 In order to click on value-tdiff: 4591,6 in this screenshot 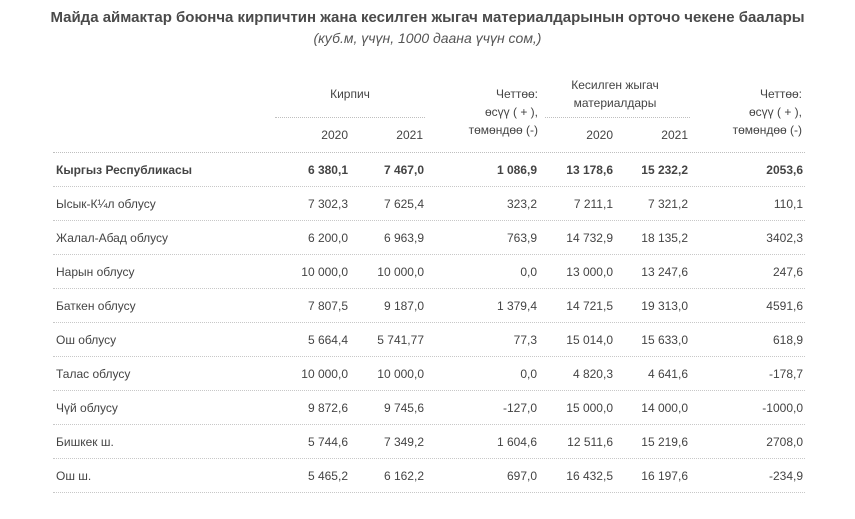, I will do `click(784, 306)`.